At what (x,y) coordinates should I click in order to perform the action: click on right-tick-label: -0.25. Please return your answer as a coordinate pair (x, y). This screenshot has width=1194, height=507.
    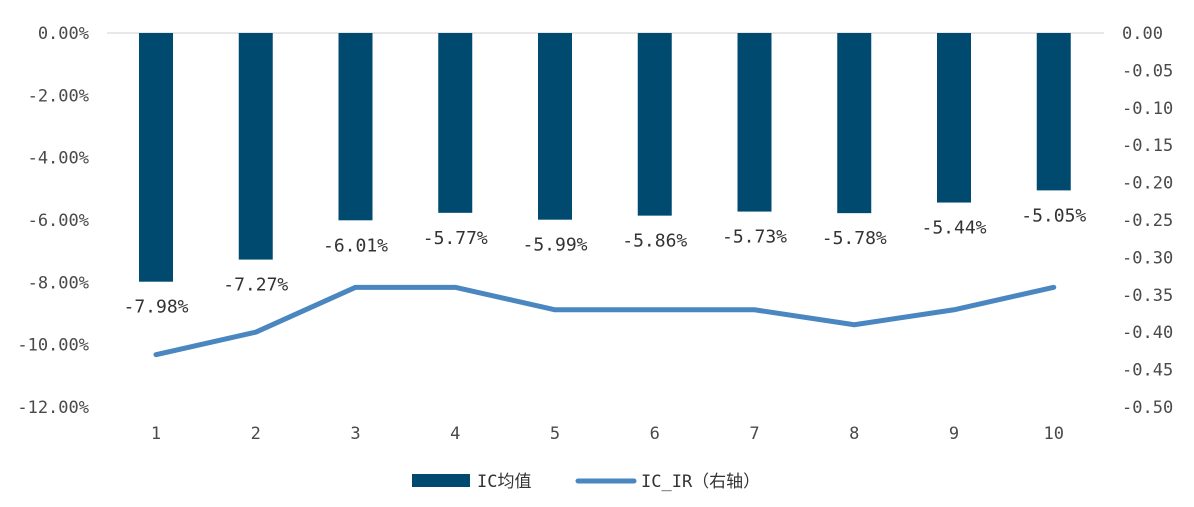
    Looking at the image, I should click on (1147, 221).